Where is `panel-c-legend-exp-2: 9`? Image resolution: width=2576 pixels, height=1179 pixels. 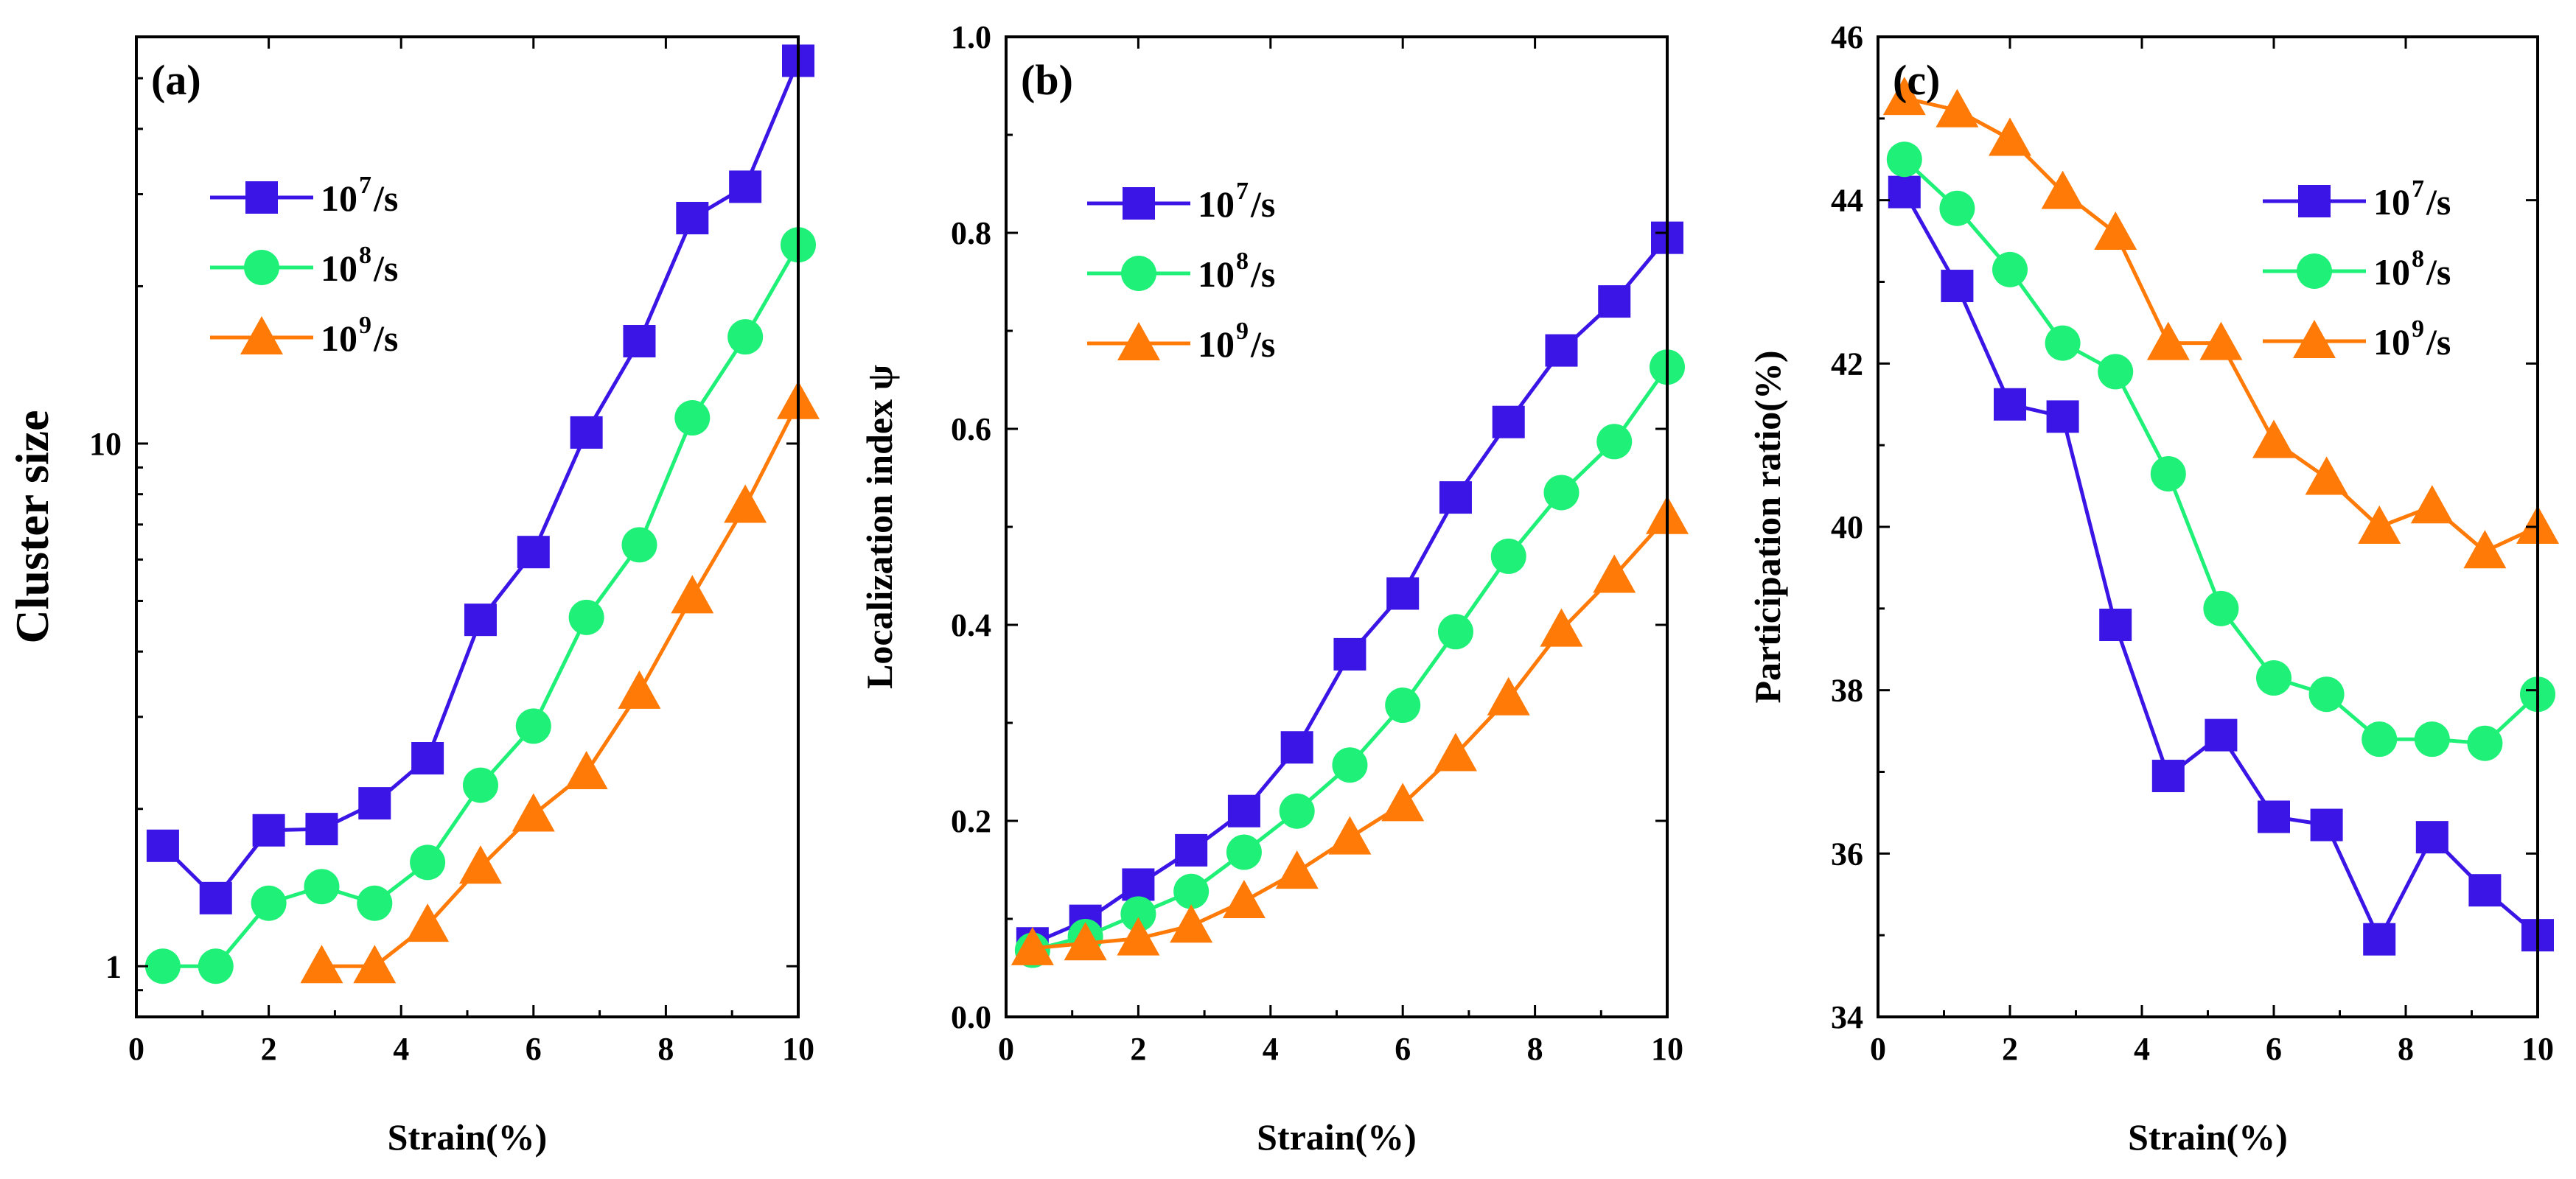 panel-c-legend-exp-2: 9 is located at coordinates (2418, 329).